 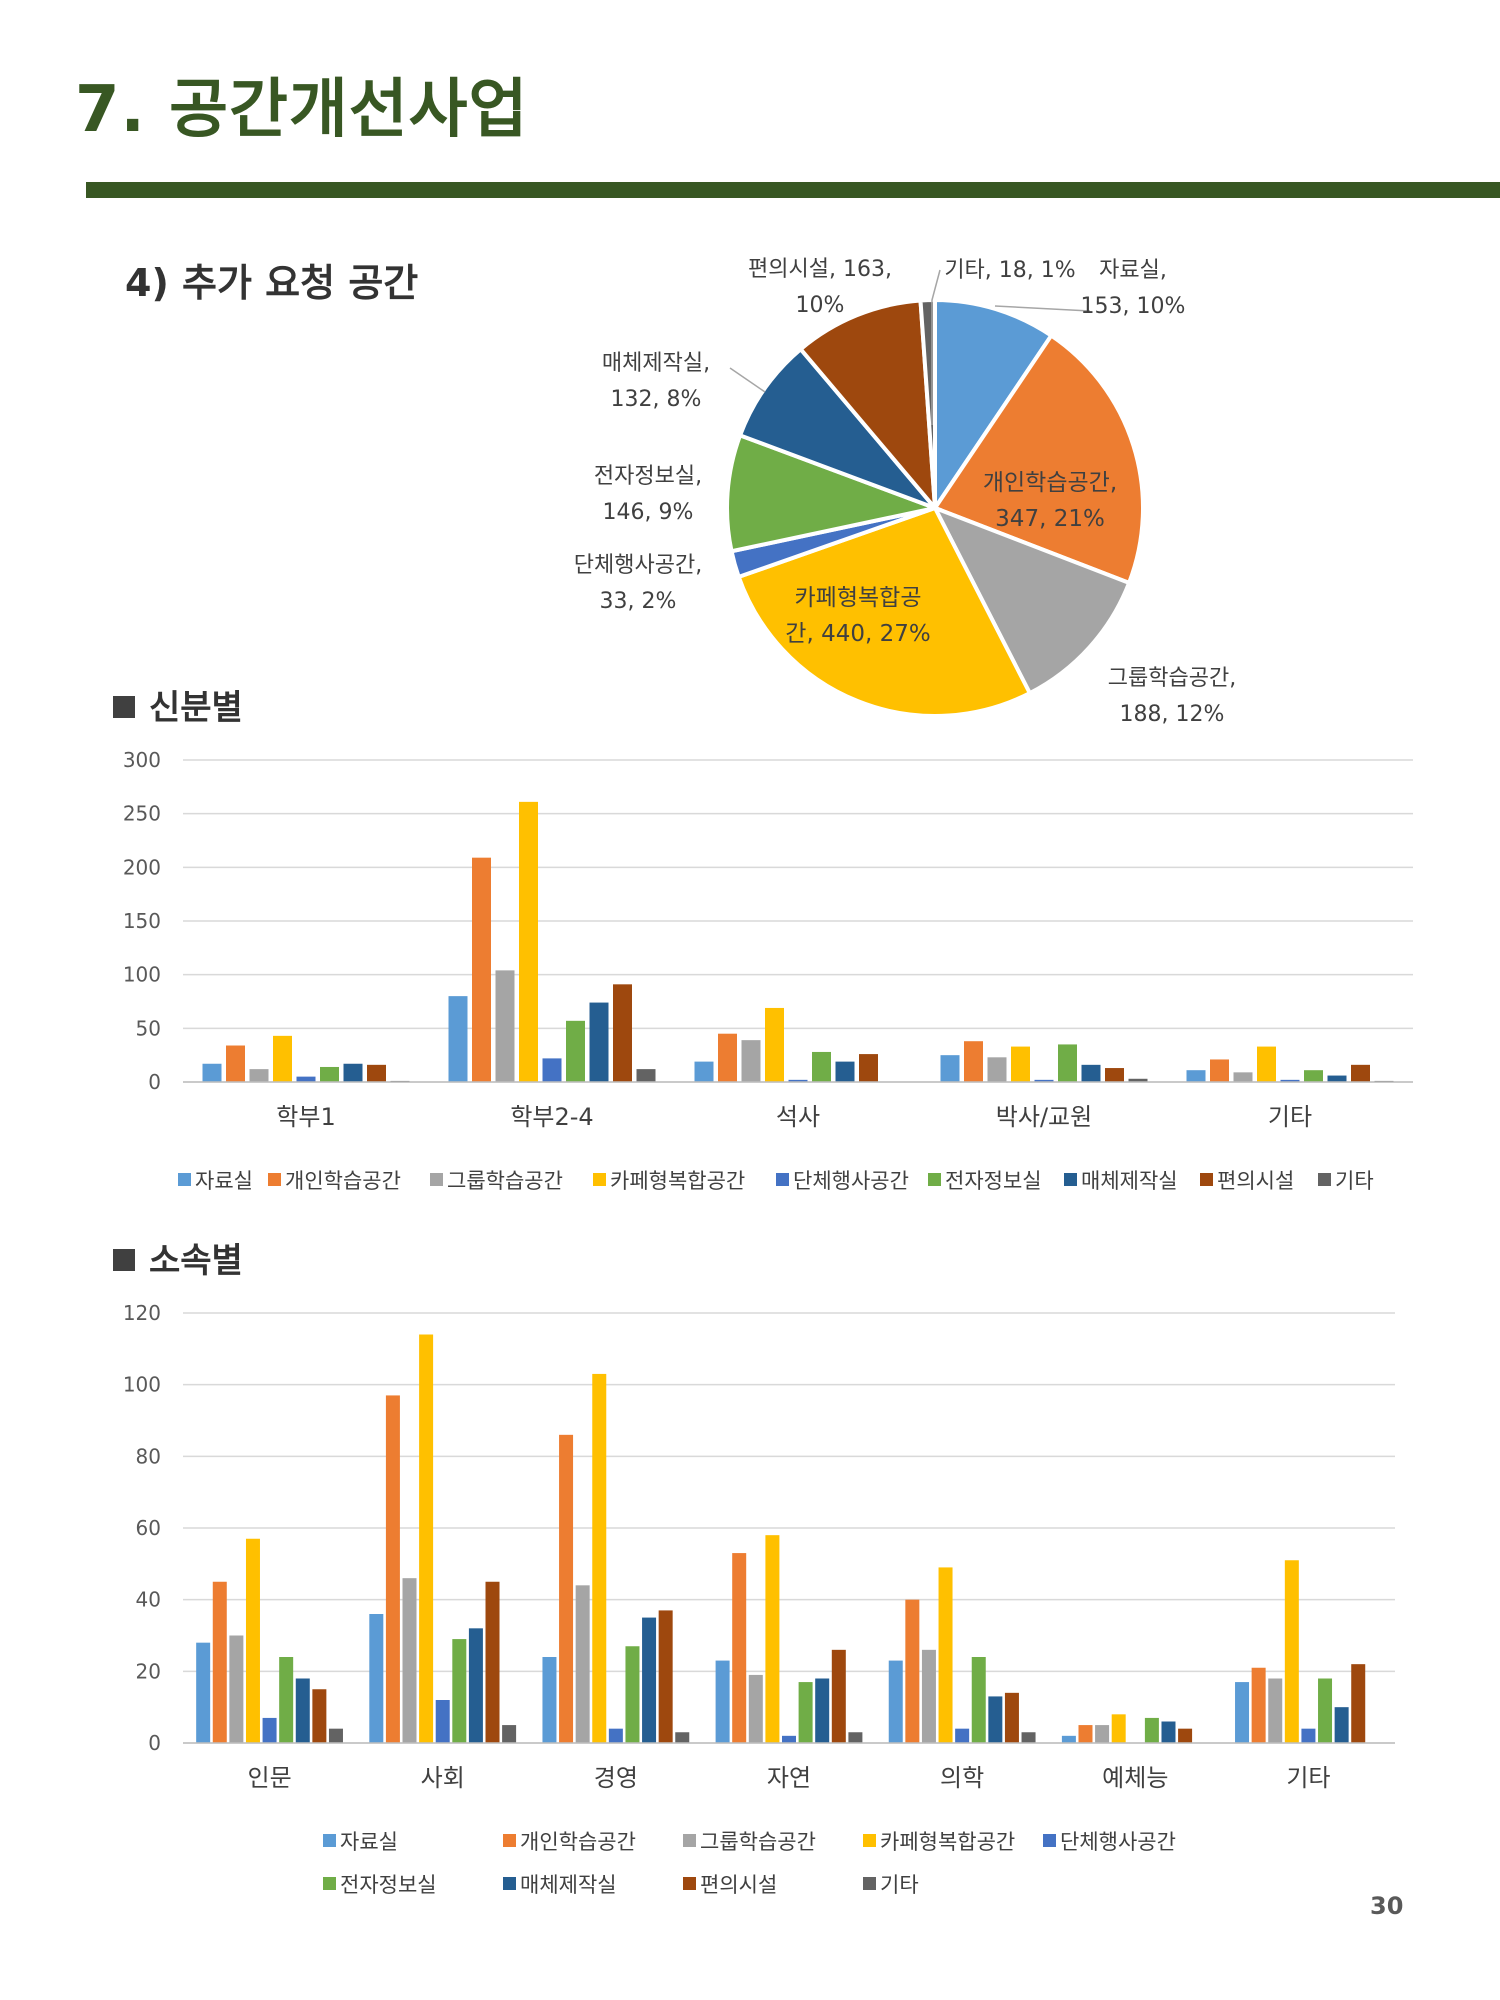 What do you see at coordinates (738, 1885) in the screenshot?
I see `legend-label-8: 편의시설` at bounding box center [738, 1885].